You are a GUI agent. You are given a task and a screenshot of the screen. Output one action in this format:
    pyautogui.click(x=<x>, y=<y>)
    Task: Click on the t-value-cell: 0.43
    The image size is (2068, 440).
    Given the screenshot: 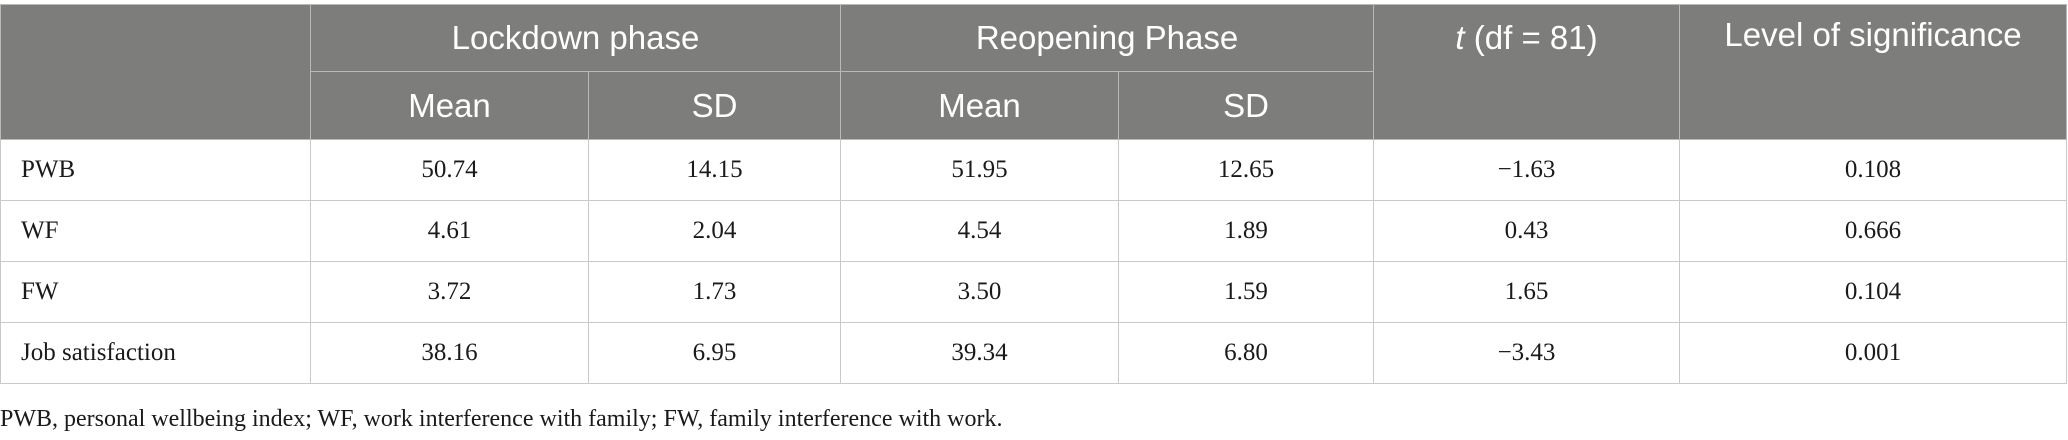 What is the action you would take?
    pyautogui.click(x=1526, y=231)
    